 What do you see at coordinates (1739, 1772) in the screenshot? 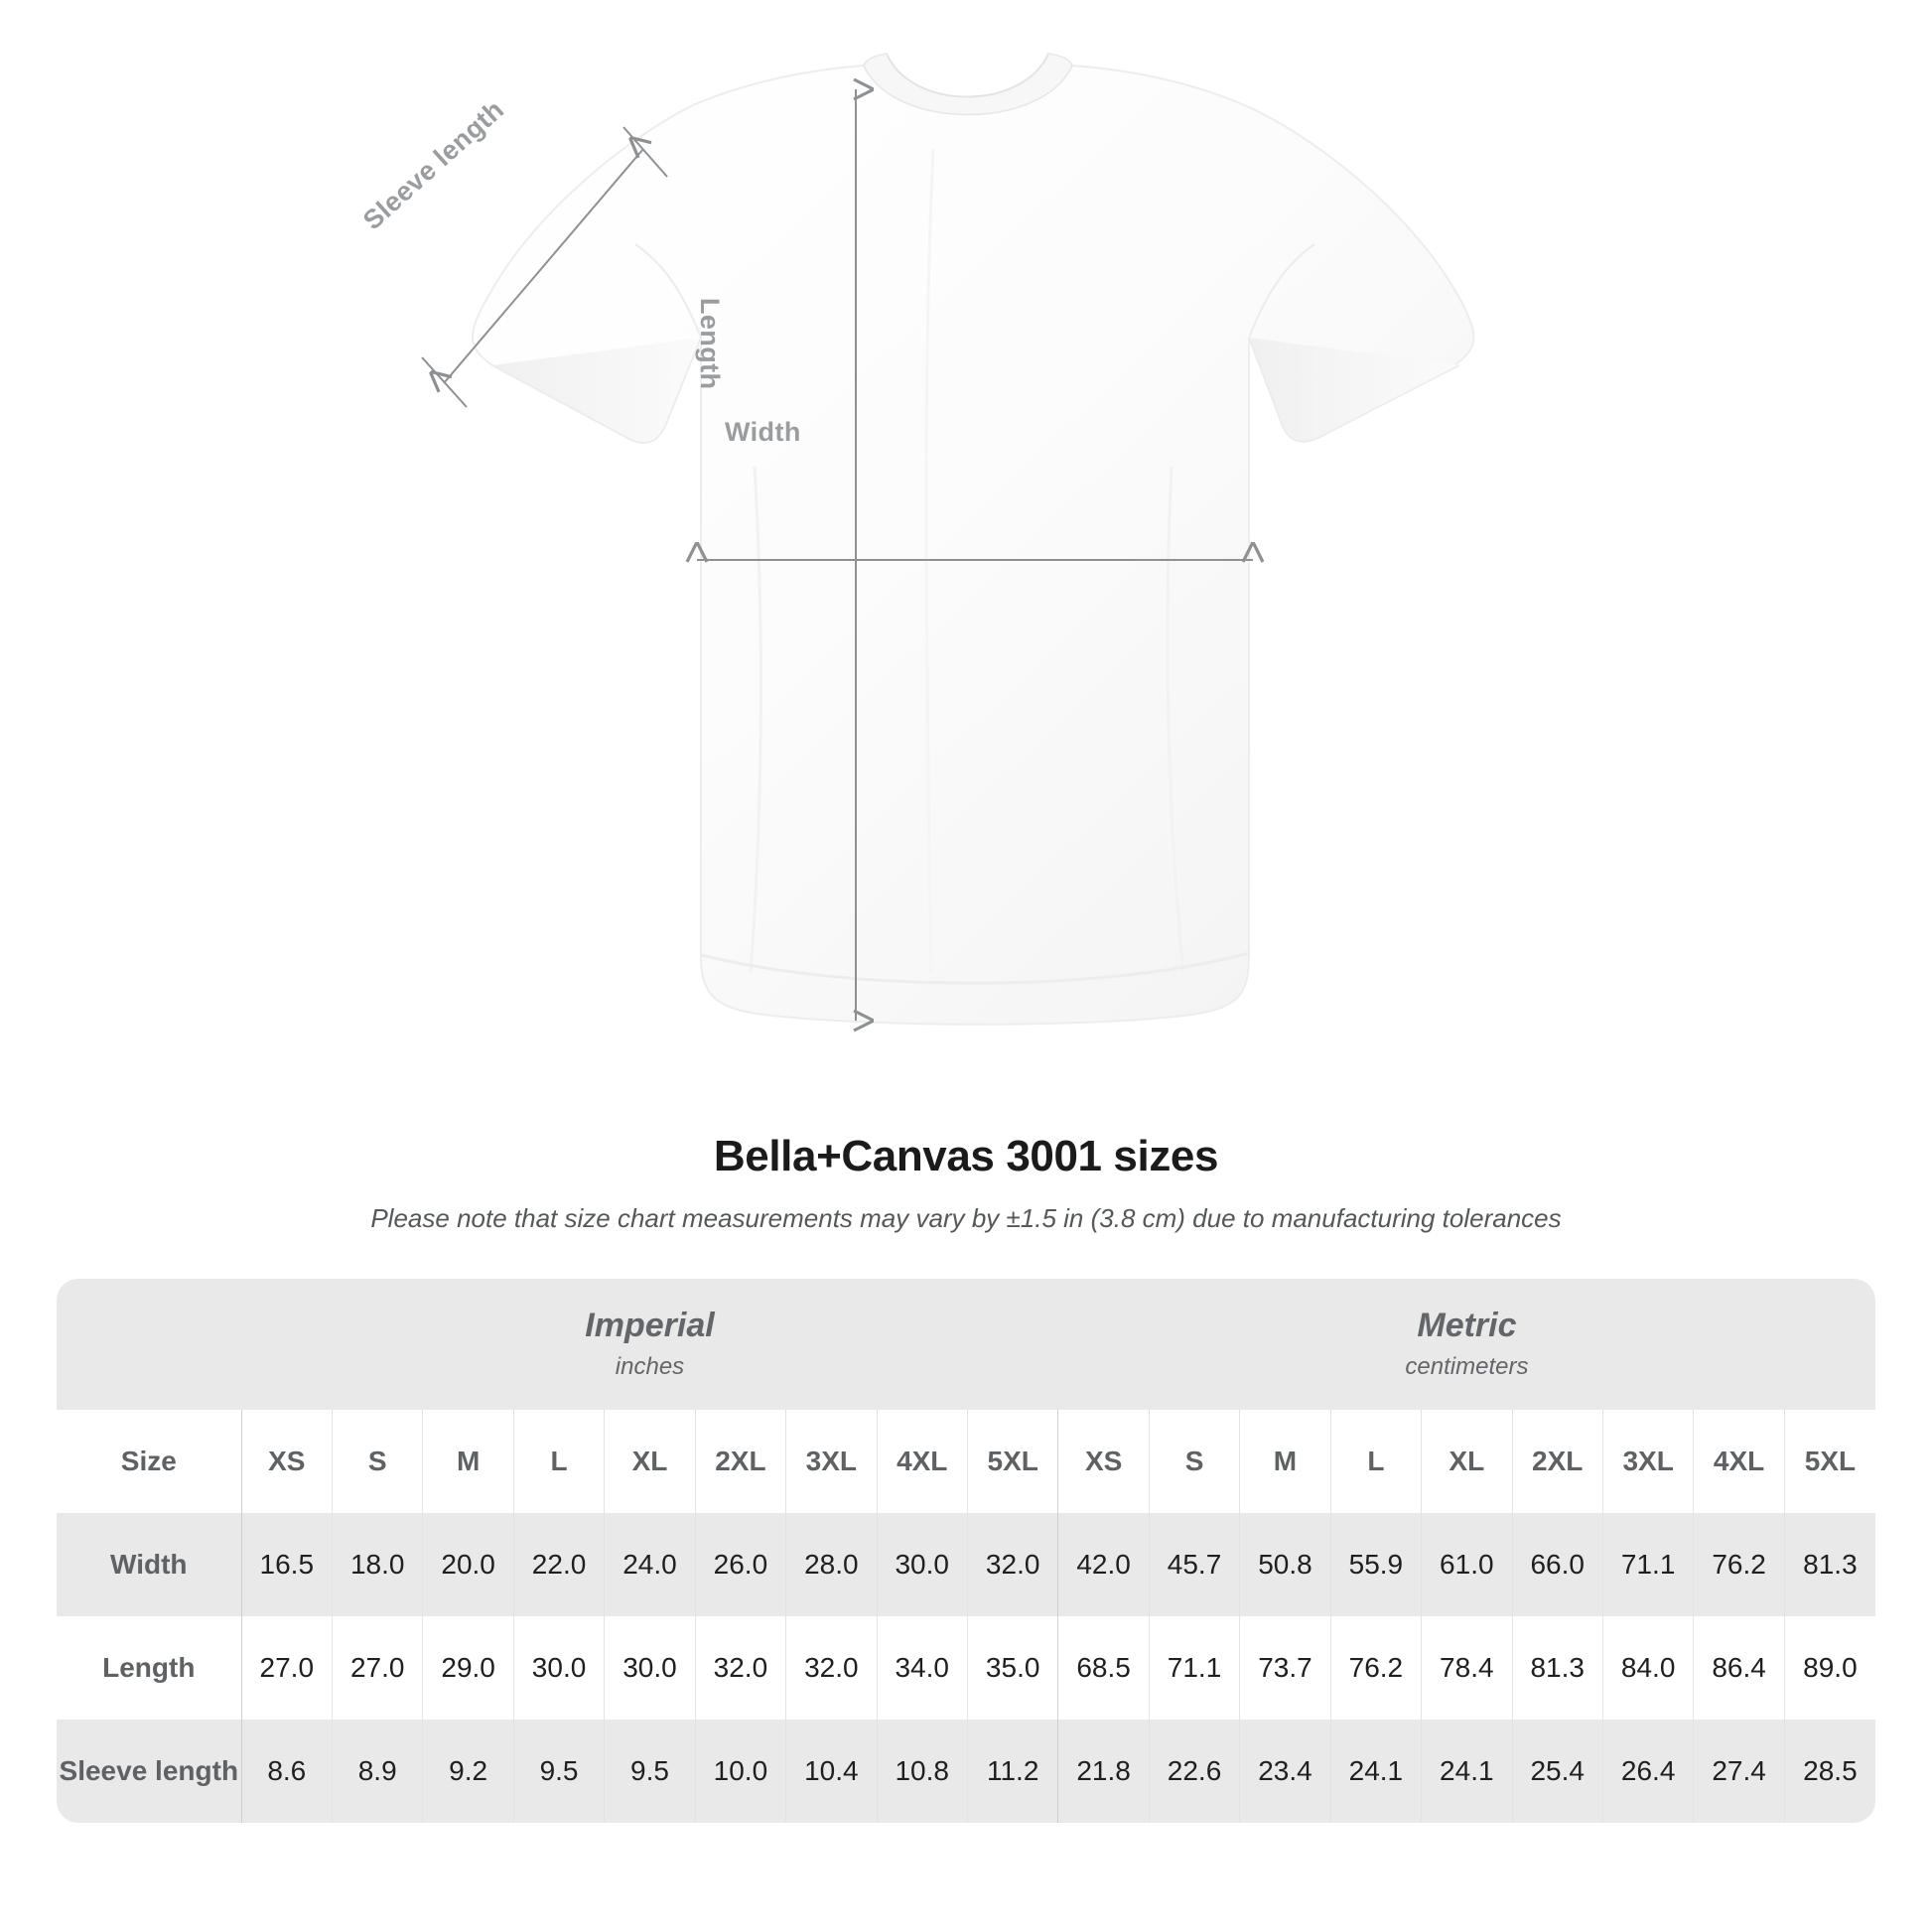
I see `cell-sleeve-metric-4xl: 27.4` at bounding box center [1739, 1772].